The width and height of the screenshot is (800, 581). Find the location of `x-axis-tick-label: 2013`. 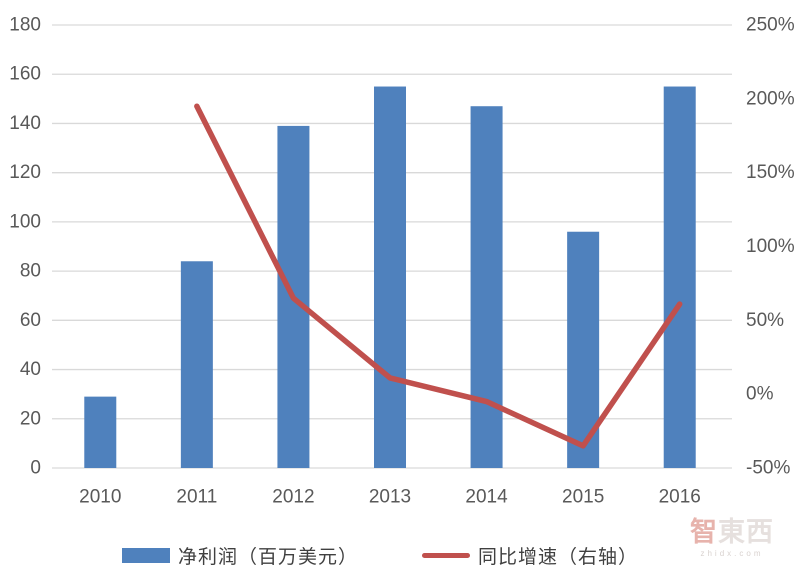

x-axis-tick-label: 2013 is located at coordinates (390, 497).